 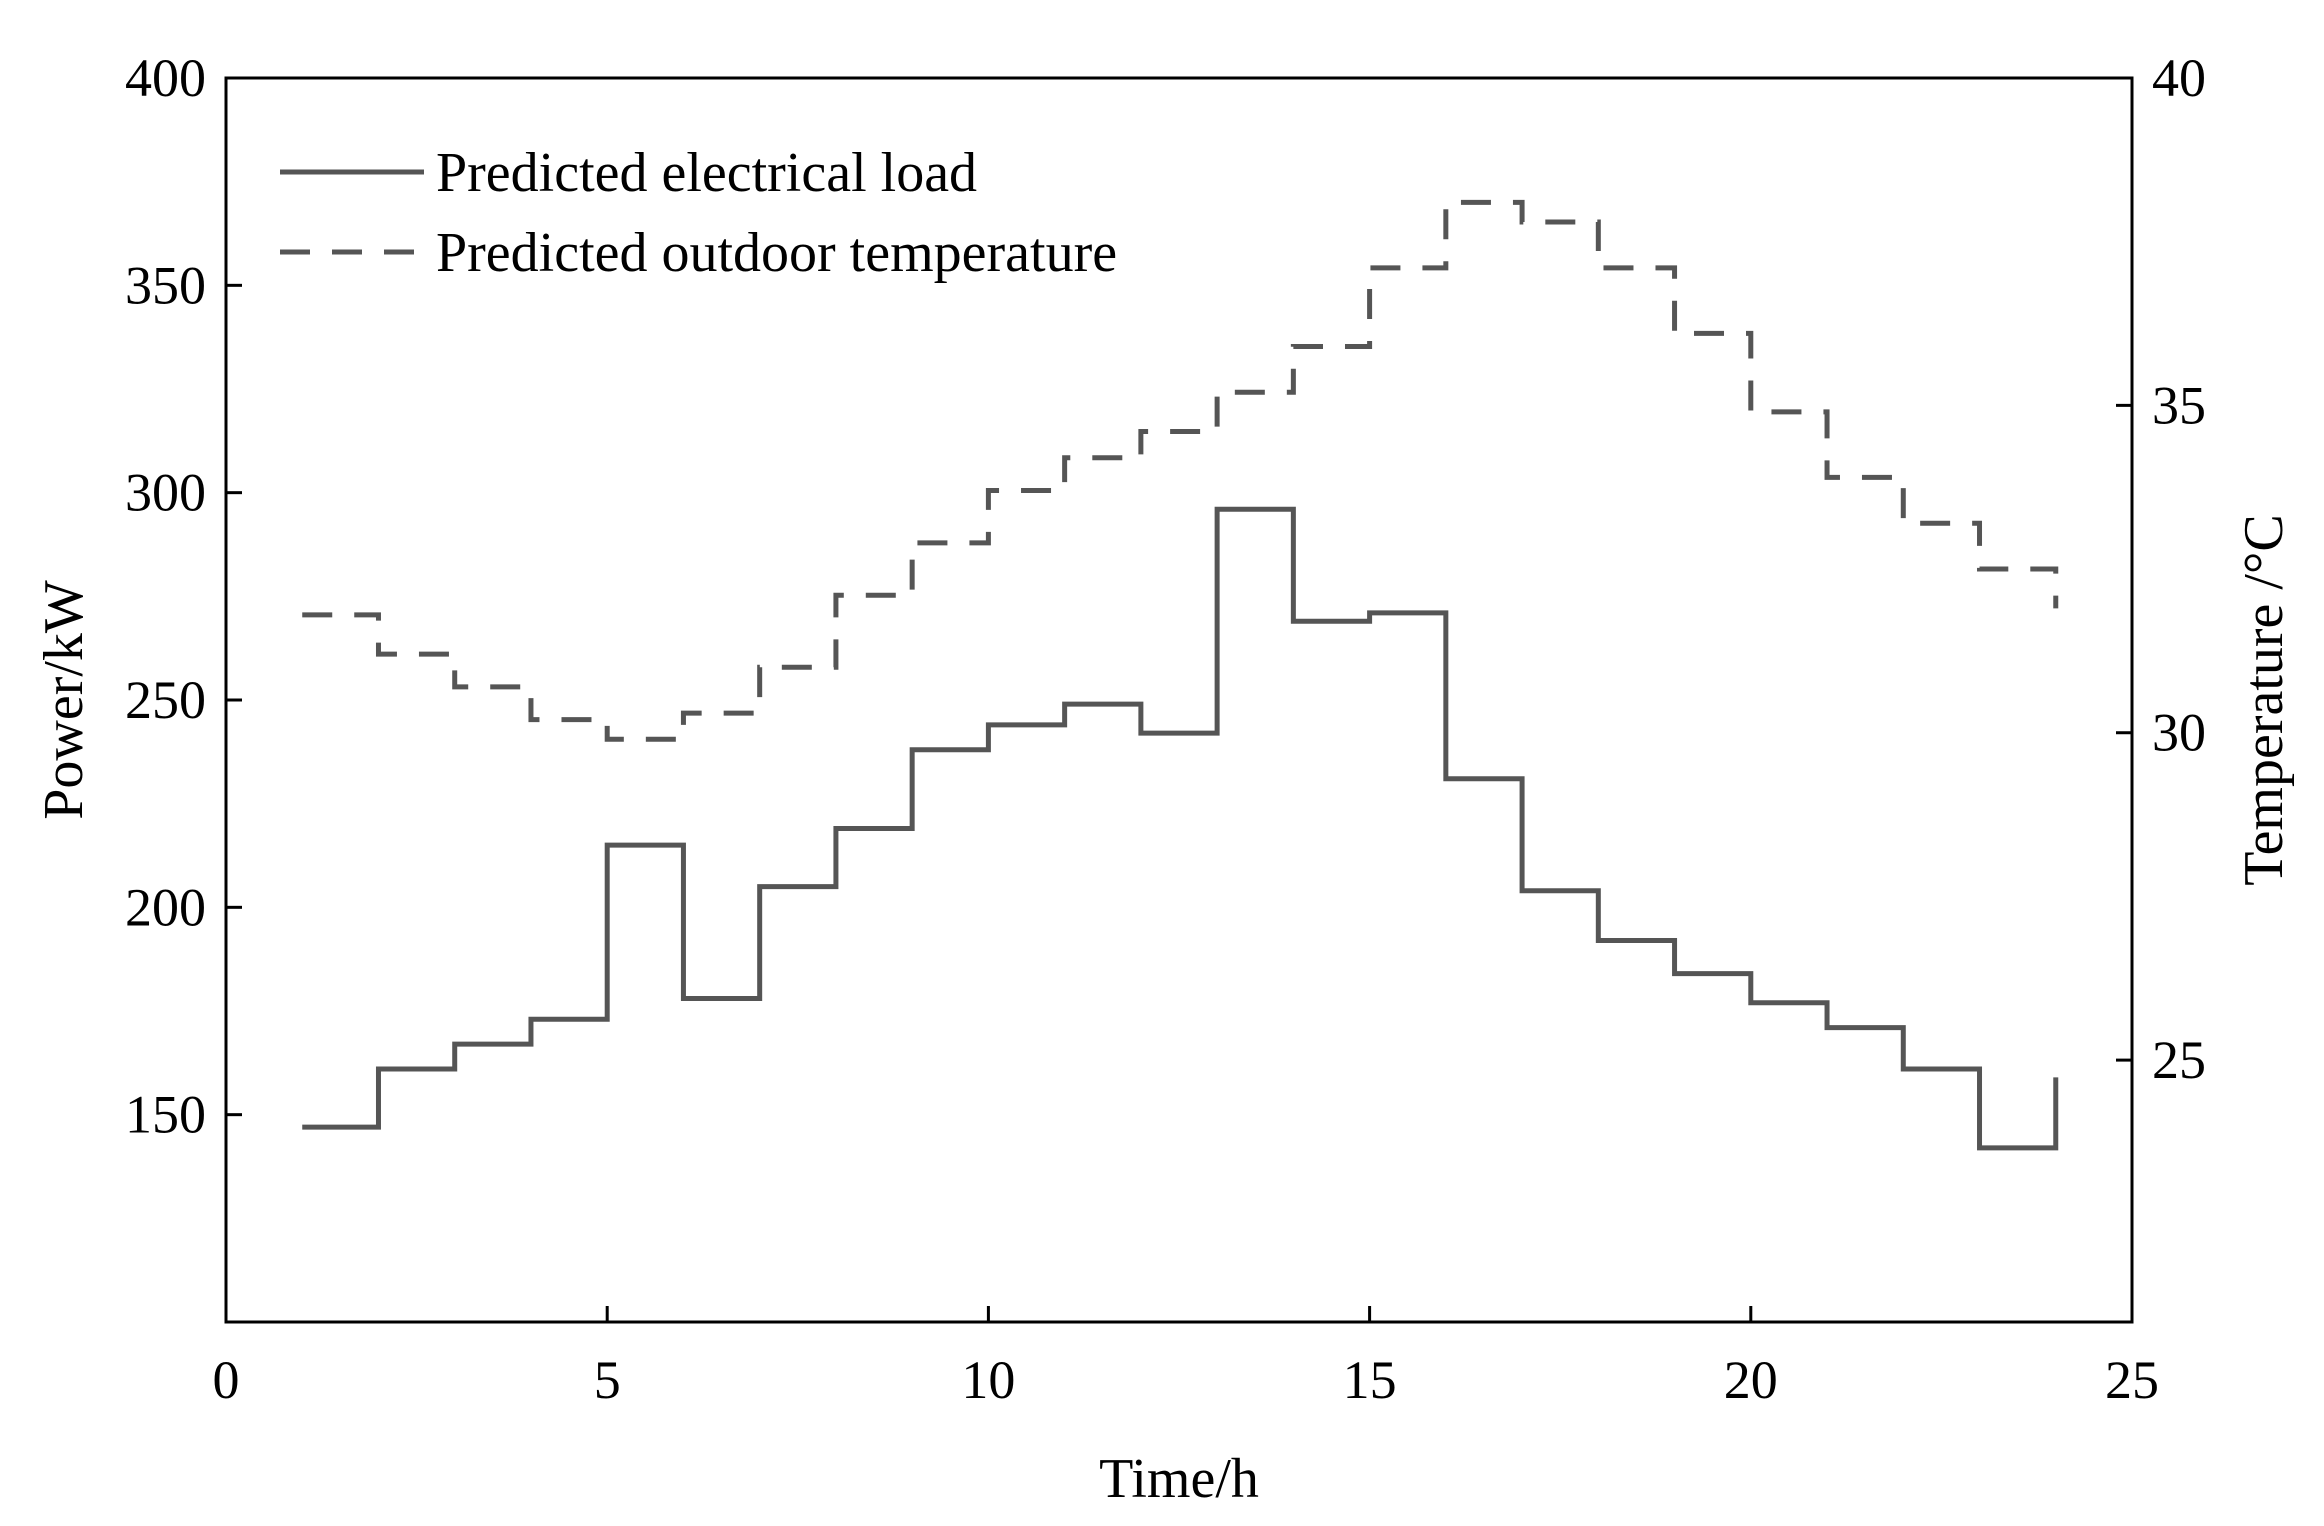 I want to click on y-tick-label-350: 350, so click(x=165, y=285).